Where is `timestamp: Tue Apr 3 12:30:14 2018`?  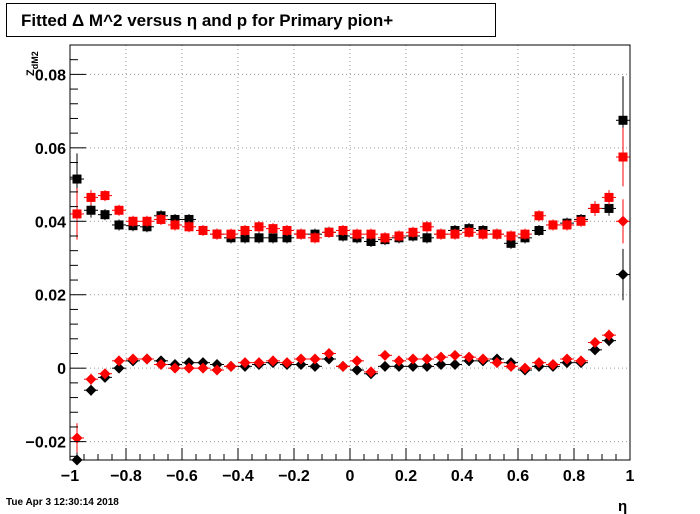
timestamp: Tue Apr 3 12:30:14 2018 is located at coordinates (62, 502).